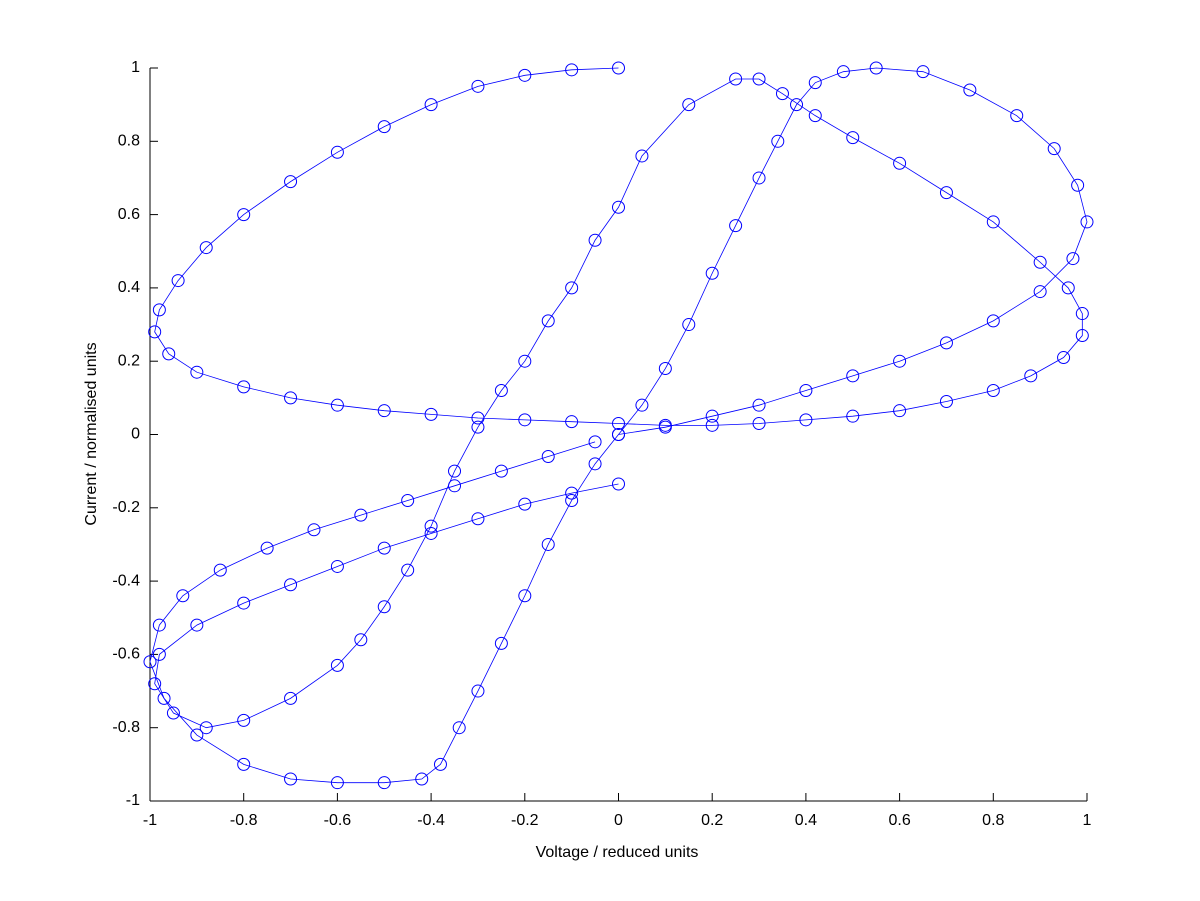  I want to click on x-tick-label: 1, so click(1087, 820).